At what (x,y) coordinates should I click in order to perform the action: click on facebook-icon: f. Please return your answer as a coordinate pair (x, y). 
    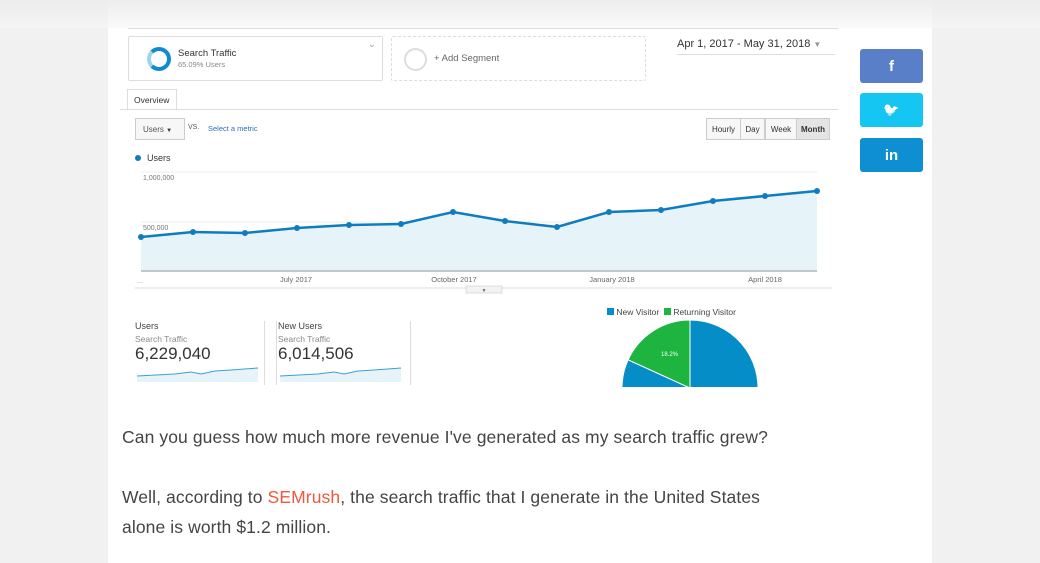
    Looking at the image, I should click on (891, 66).